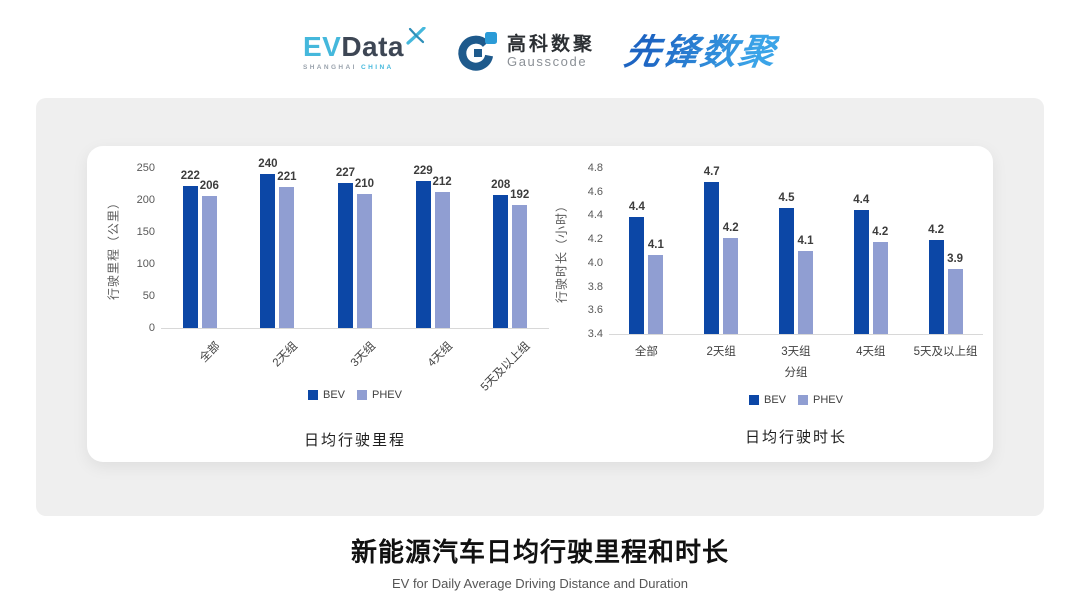 The width and height of the screenshot is (1080, 608). What do you see at coordinates (588, 251) in the screenshot?
I see `y-axis-ticks: 3.4 3.6 3.8 4.0 4.2 4.4 4.6 4.8` at bounding box center [588, 251].